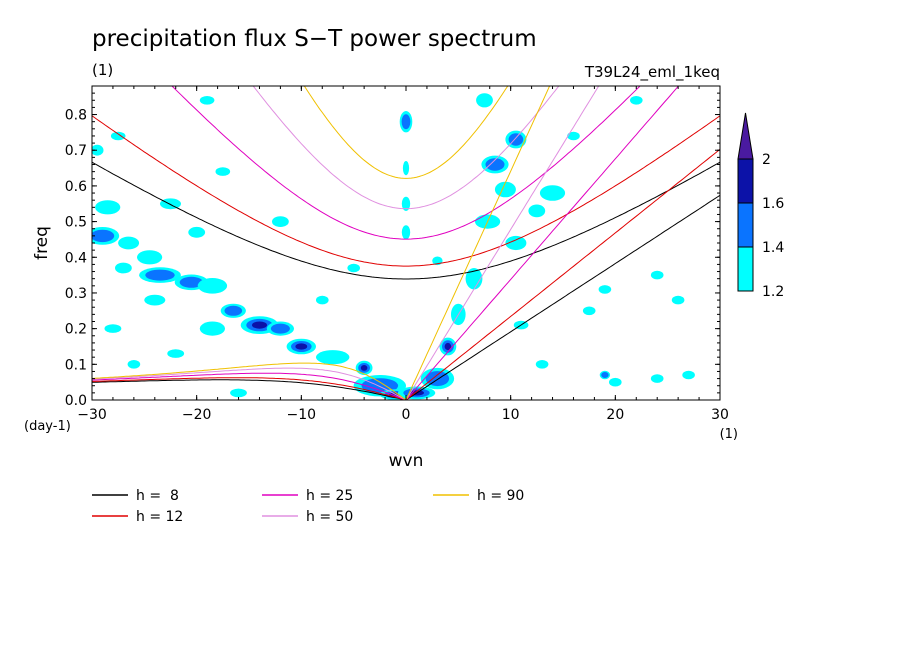  I want to click on x-tick-label: 20, so click(615, 415).